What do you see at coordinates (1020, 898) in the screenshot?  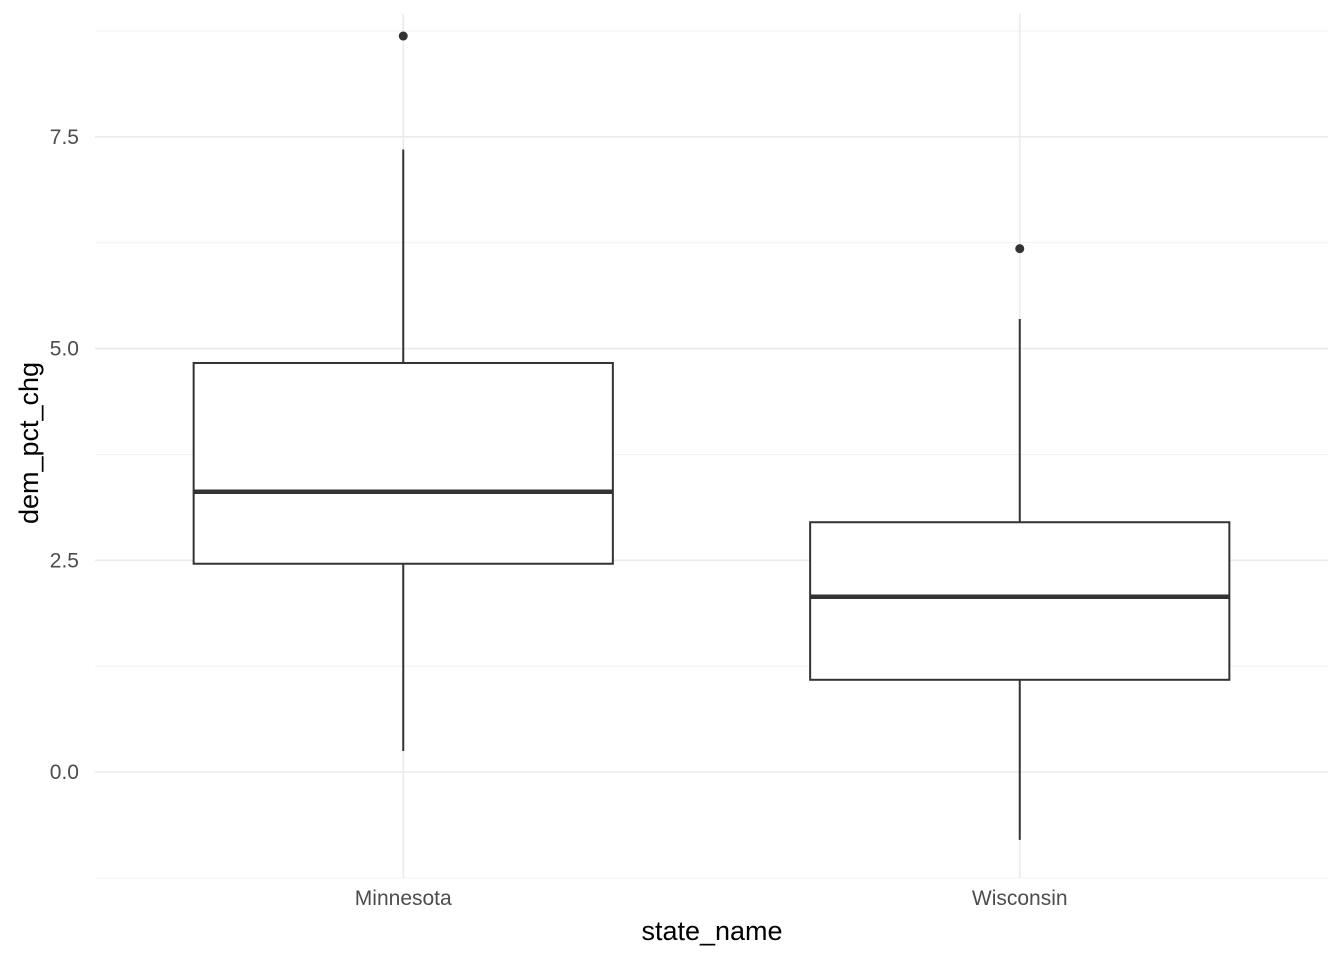 I see `x-tick-label: Wisconsin` at bounding box center [1020, 898].